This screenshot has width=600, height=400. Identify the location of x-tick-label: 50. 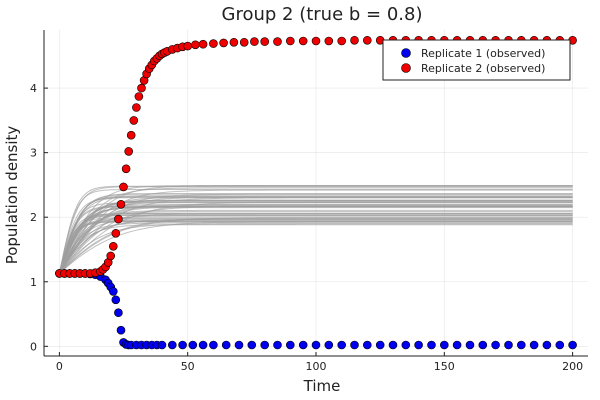
(188, 366).